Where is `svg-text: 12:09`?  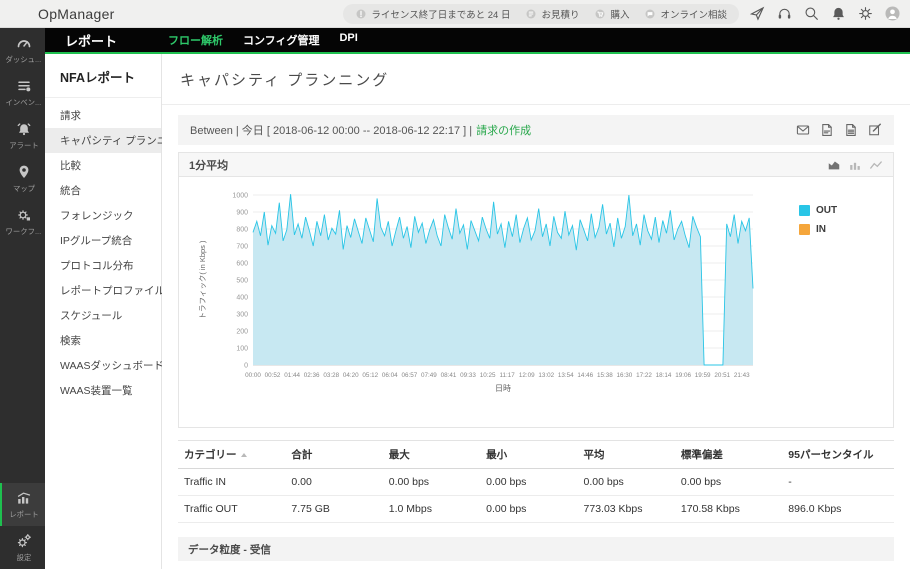
svg-text: 12:09 is located at coordinates (527, 375).